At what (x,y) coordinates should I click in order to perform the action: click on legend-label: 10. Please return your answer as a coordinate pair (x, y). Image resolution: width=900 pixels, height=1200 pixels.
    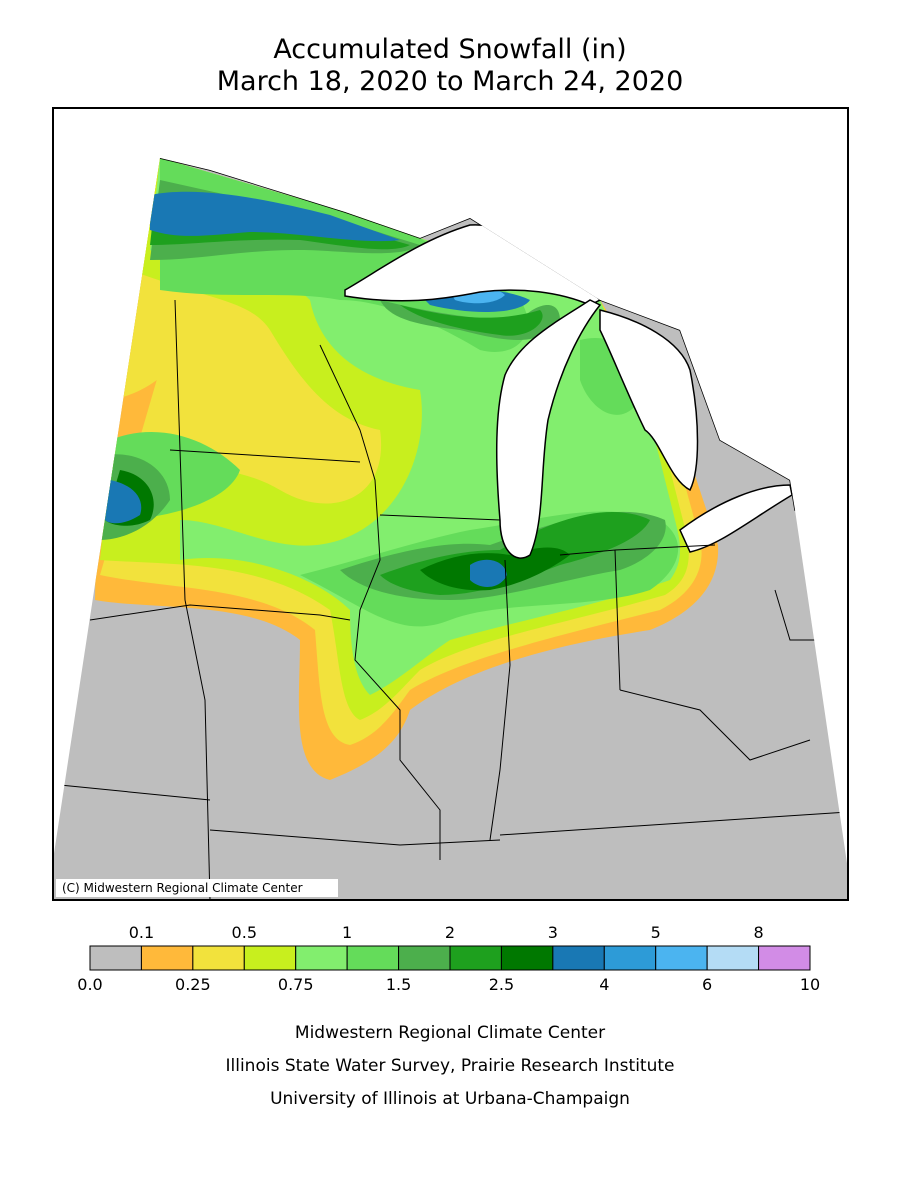
    Looking at the image, I should click on (810, 984).